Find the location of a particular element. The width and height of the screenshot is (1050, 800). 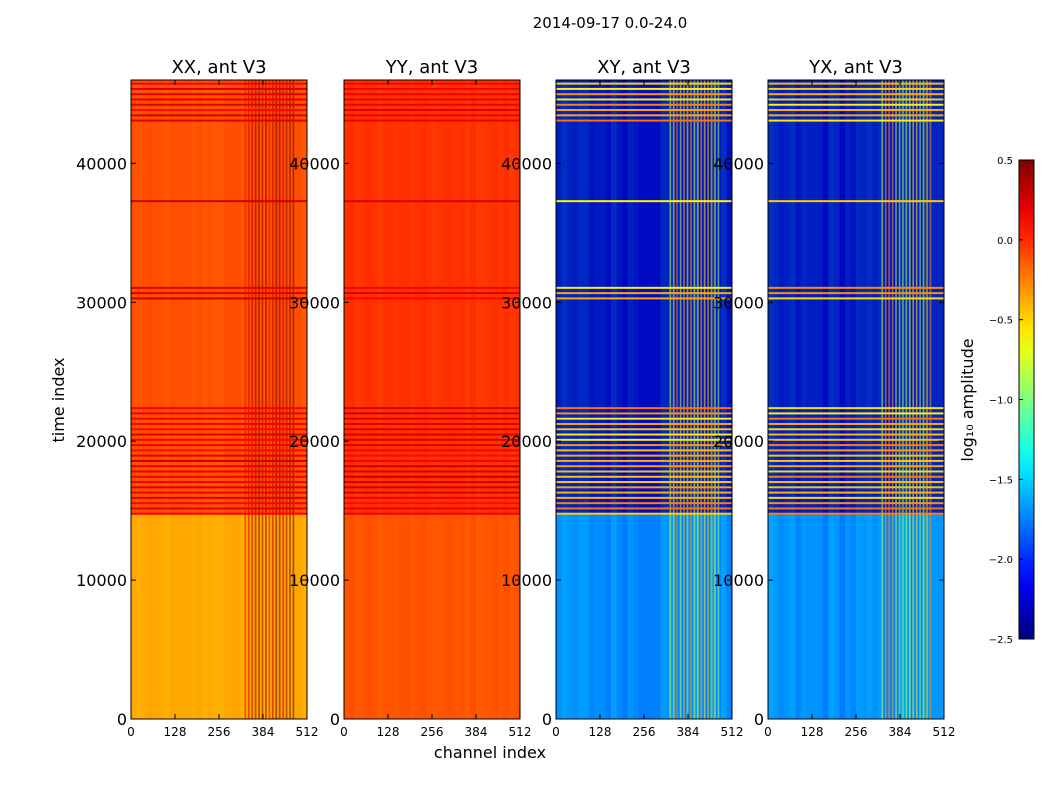

panel-title: XX, ant V3 is located at coordinates (218, 67).